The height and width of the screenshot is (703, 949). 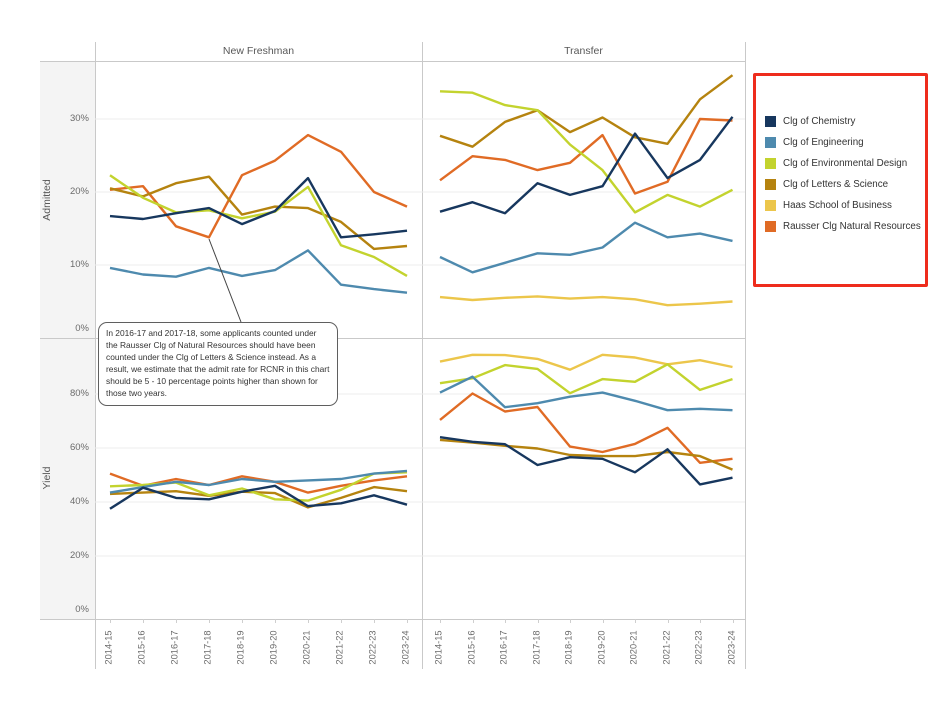 I want to click on y-tick-label: 60%, so click(x=79, y=447).